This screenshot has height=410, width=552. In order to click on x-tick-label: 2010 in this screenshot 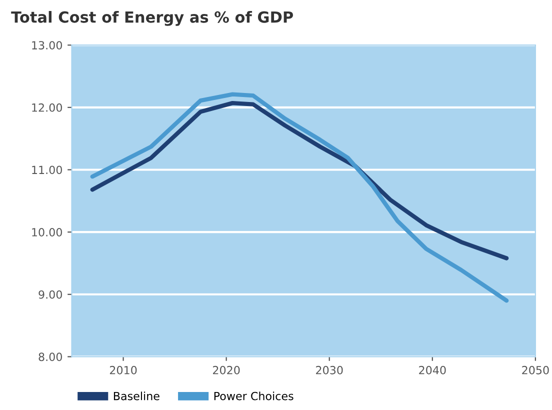, I will do `click(123, 370)`.